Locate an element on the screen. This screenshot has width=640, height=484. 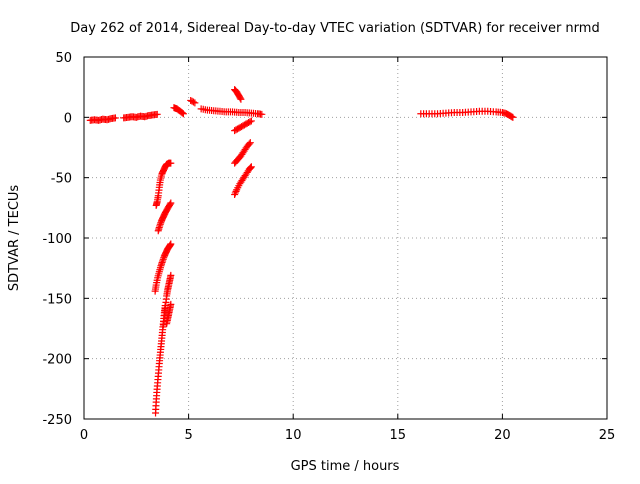
y-axis-label: SDTVAR / TECUs is located at coordinates (14, 238).